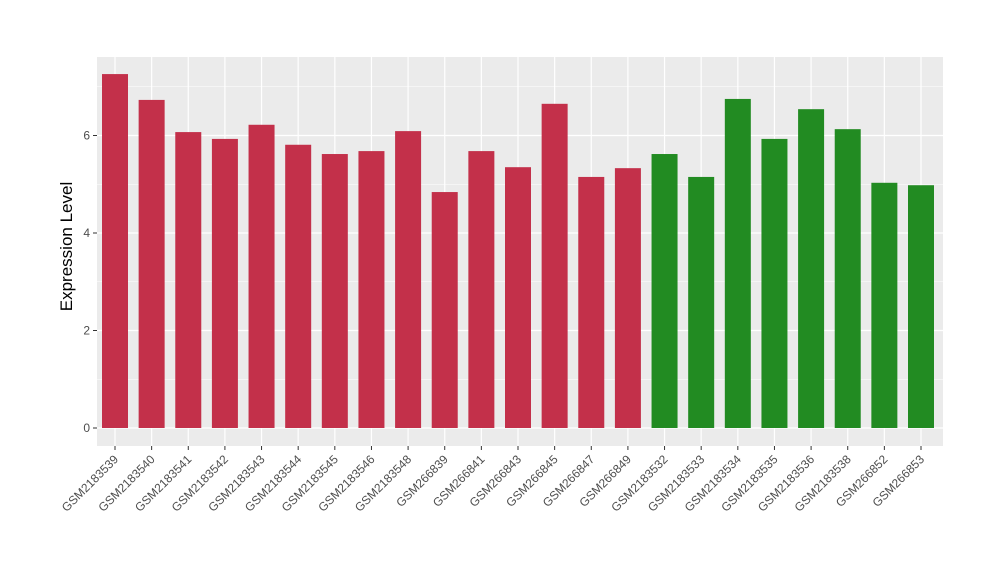 Image resolution: width=1000 pixels, height=580 pixels. Describe the element at coordinates (66, 246) in the screenshot. I see `y-axis-label: Expression Level` at that location.